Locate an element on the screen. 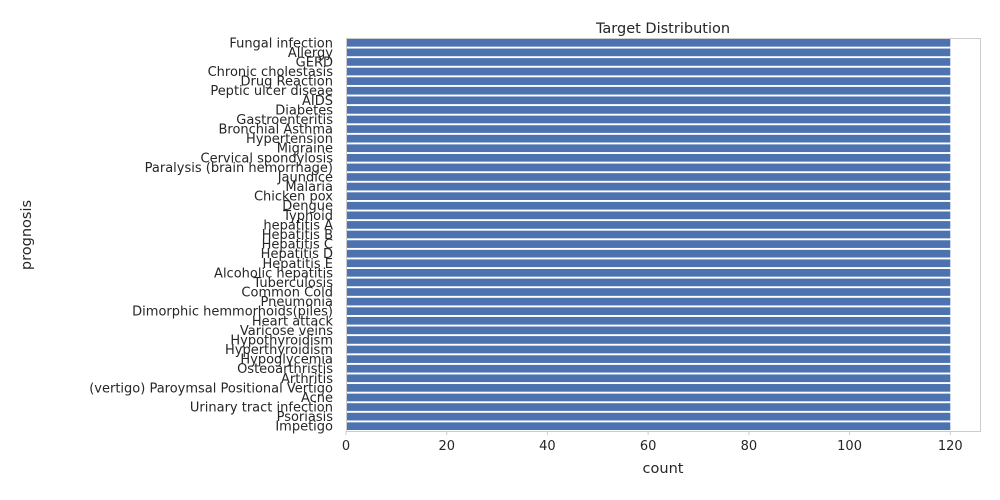  y-tick-label: Impetigo is located at coordinates (304, 427).